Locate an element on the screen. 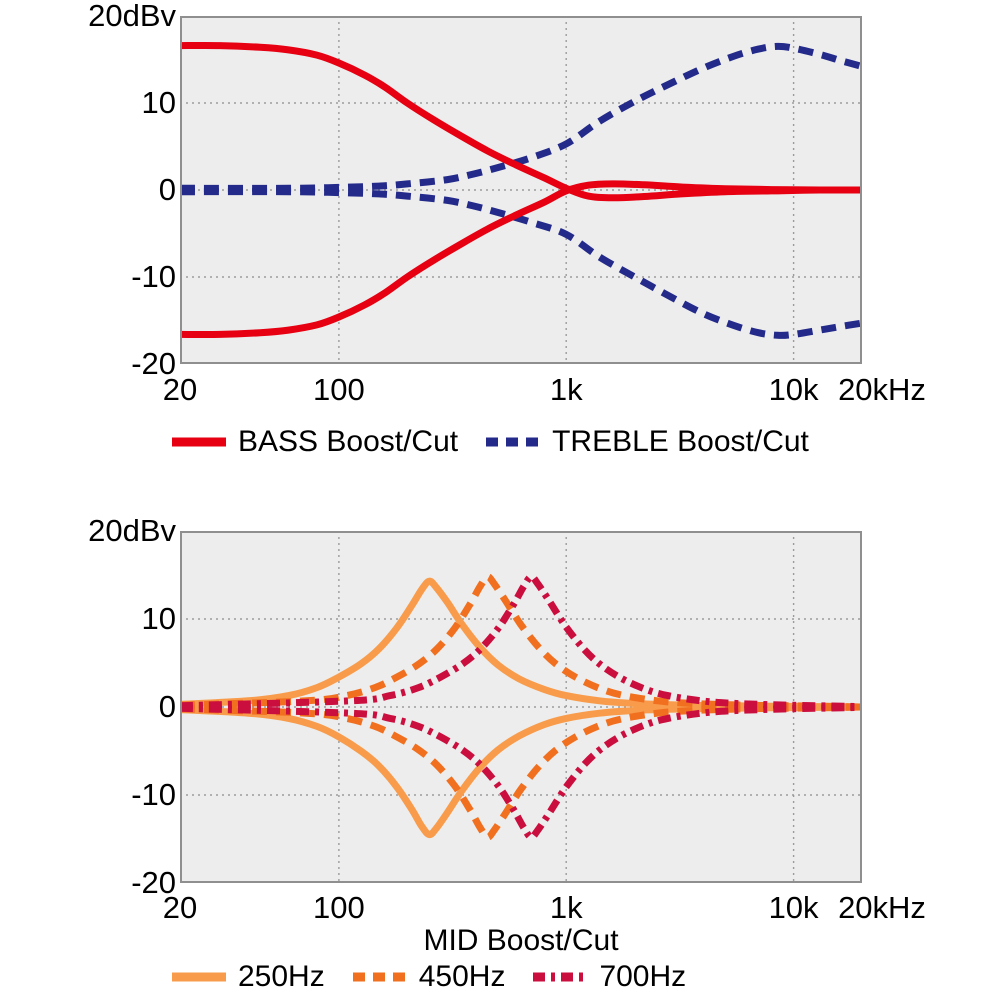 The height and width of the screenshot is (1000, 1000). legend-label: TREBLE Boost/Cut is located at coordinates (680, 441).